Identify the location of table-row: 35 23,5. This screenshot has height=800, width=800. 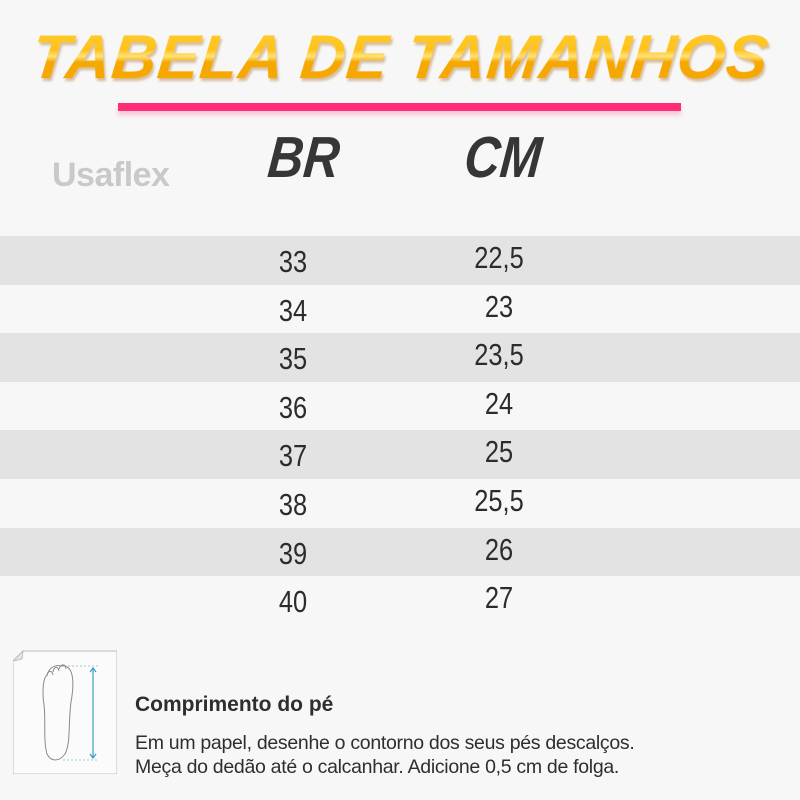
(400, 357).